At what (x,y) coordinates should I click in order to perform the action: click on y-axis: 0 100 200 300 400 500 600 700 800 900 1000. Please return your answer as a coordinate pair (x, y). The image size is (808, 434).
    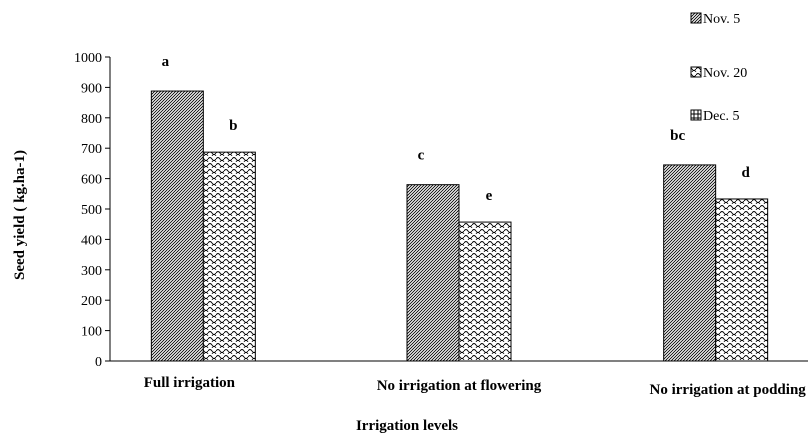
    Looking at the image, I should click on (92, 210).